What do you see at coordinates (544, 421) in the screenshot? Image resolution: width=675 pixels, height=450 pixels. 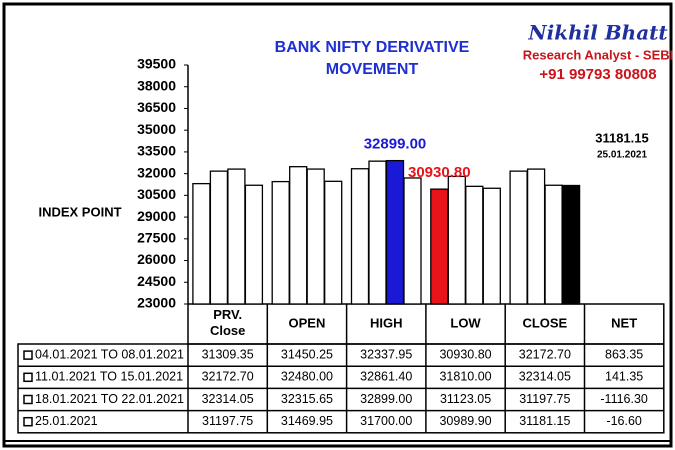 I see `table-cell: 31181.15` at bounding box center [544, 421].